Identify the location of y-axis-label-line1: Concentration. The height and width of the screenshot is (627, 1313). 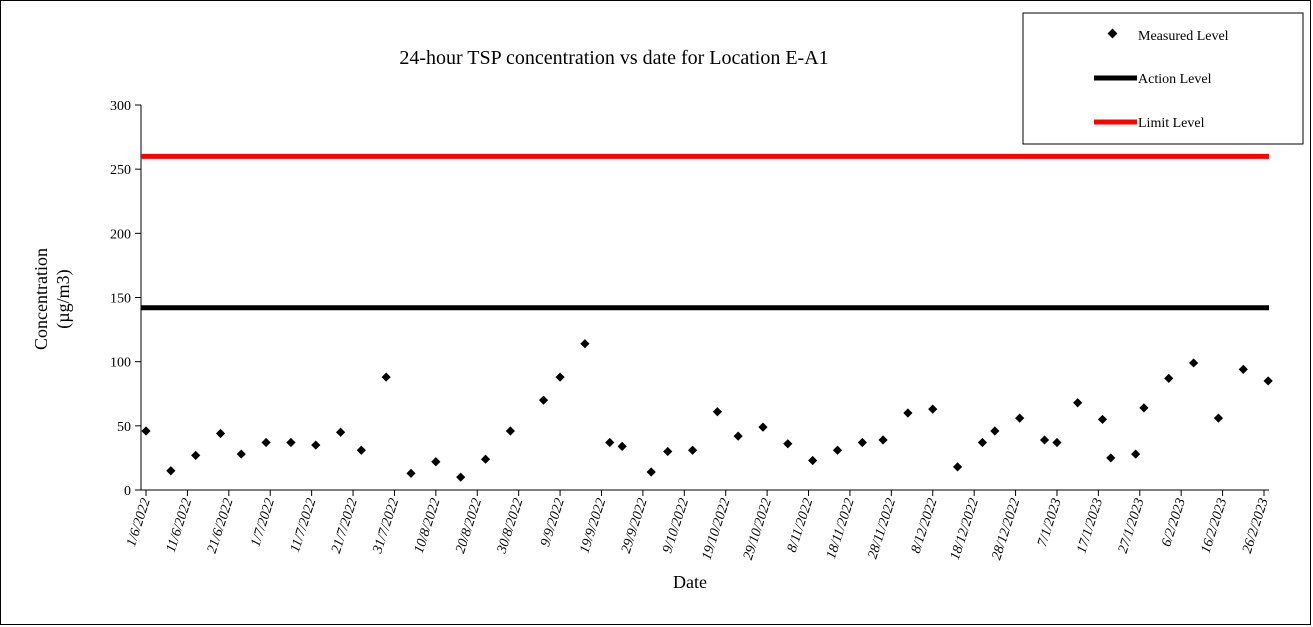
(41, 299).